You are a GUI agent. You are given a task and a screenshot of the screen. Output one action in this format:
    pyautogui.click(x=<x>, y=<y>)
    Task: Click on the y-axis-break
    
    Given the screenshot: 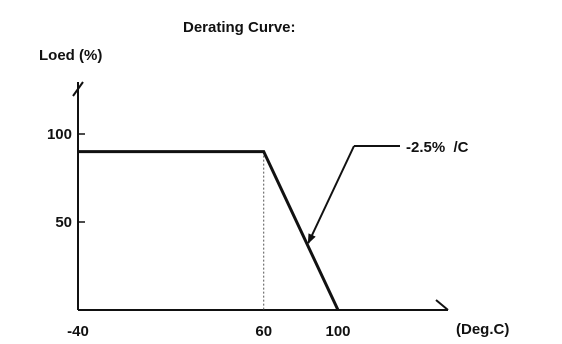 What is the action you would take?
    pyautogui.click(x=78, y=89)
    